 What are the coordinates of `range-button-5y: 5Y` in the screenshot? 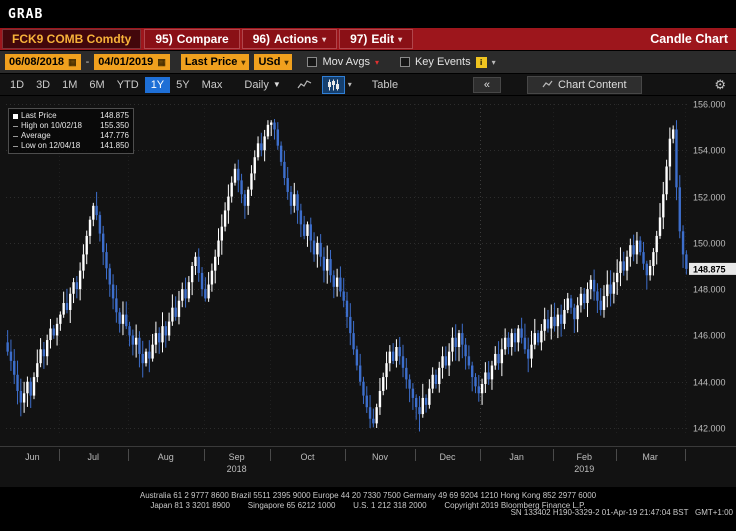 It's located at (183, 84).